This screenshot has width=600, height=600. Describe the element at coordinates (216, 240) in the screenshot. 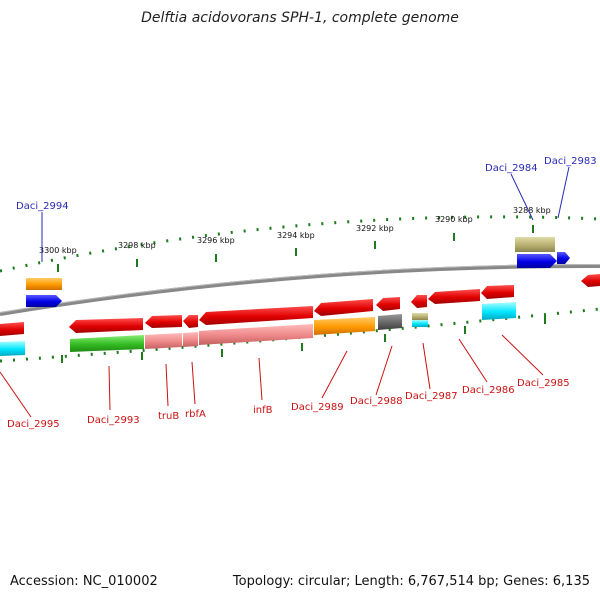

I see `scale-label-3296: 3296 kbp` at that location.